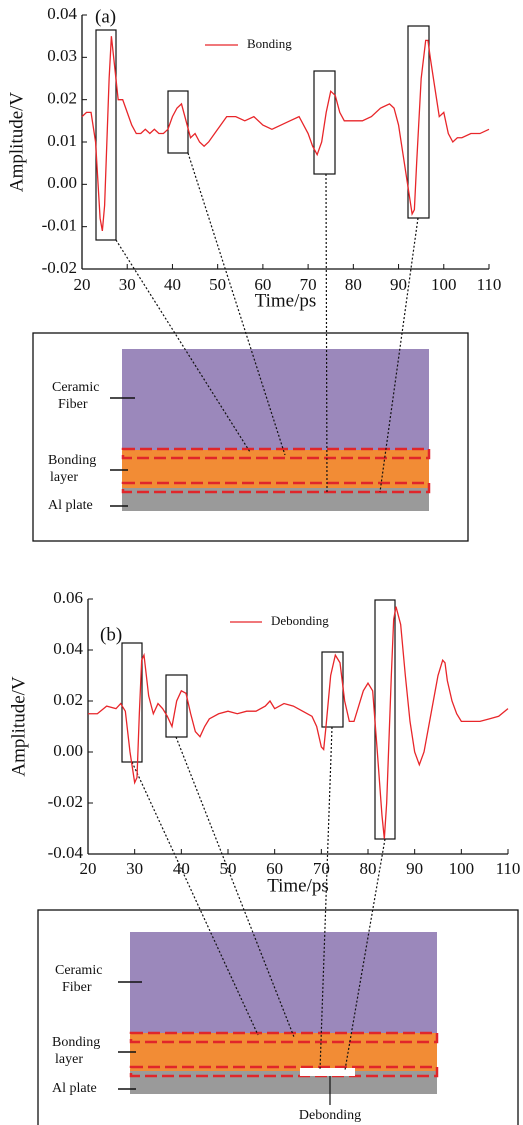 The width and height of the screenshot is (523, 1125). I want to click on panel-label: (b), so click(111, 634).